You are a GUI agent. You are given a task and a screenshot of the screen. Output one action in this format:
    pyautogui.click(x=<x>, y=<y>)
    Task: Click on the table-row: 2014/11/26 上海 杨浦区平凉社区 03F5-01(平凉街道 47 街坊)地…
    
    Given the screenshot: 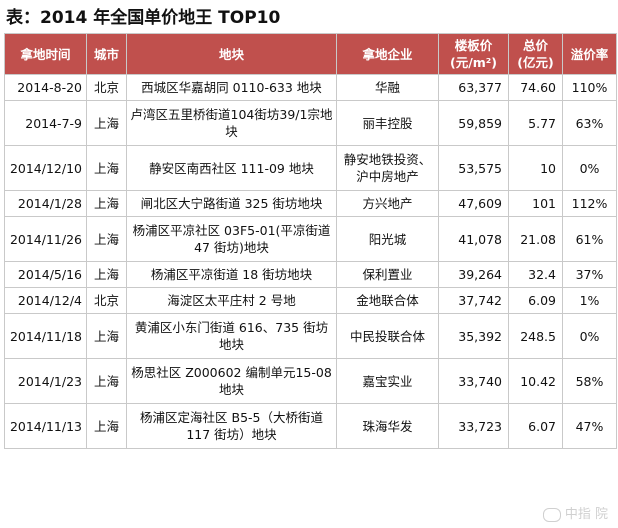 What is the action you would take?
    pyautogui.click(x=310, y=239)
    